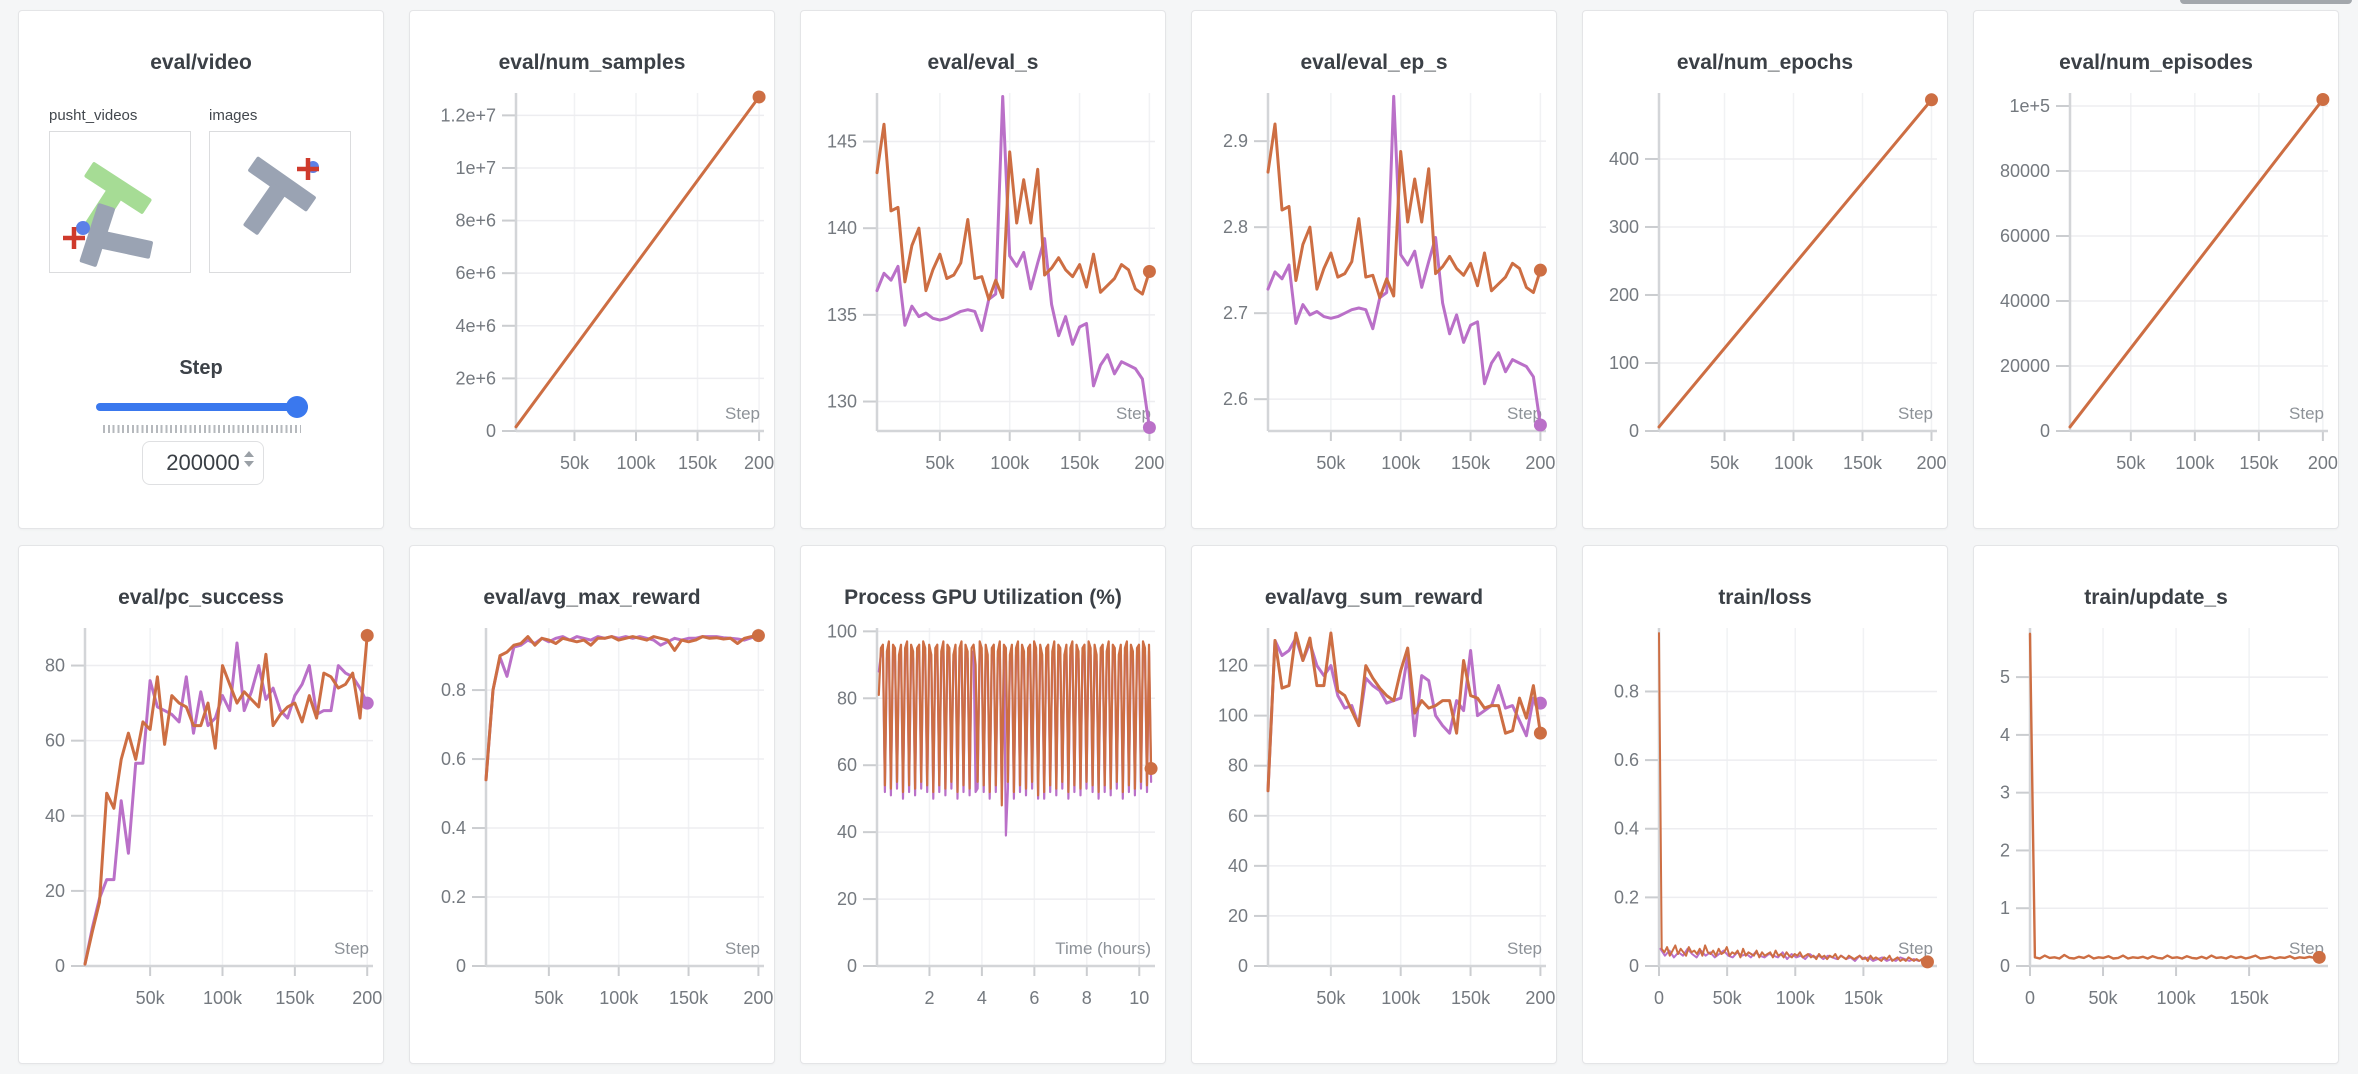 Image resolution: width=2358 pixels, height=1074 pixels. I want to click on svg-text: 135, so click(842, 315).